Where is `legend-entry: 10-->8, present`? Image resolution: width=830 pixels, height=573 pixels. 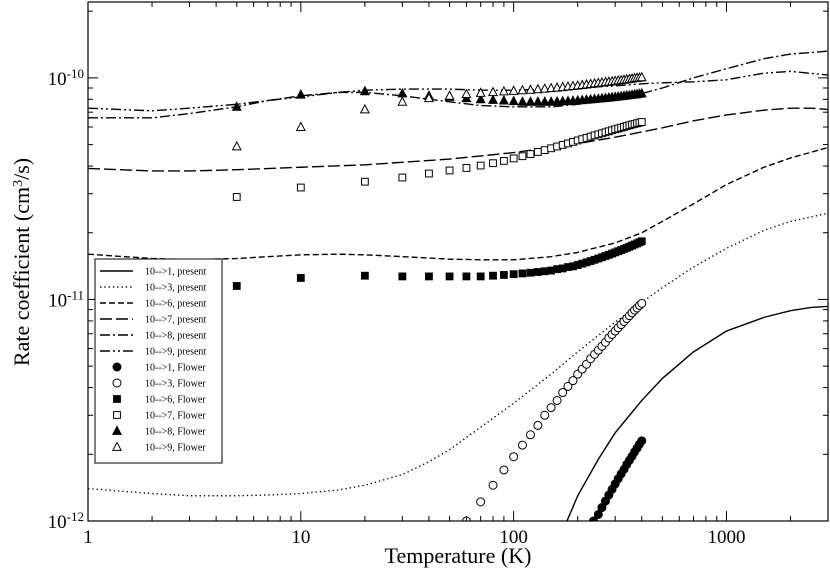 legend-entry: 10-->8, present is located at coordinates (153, 336).